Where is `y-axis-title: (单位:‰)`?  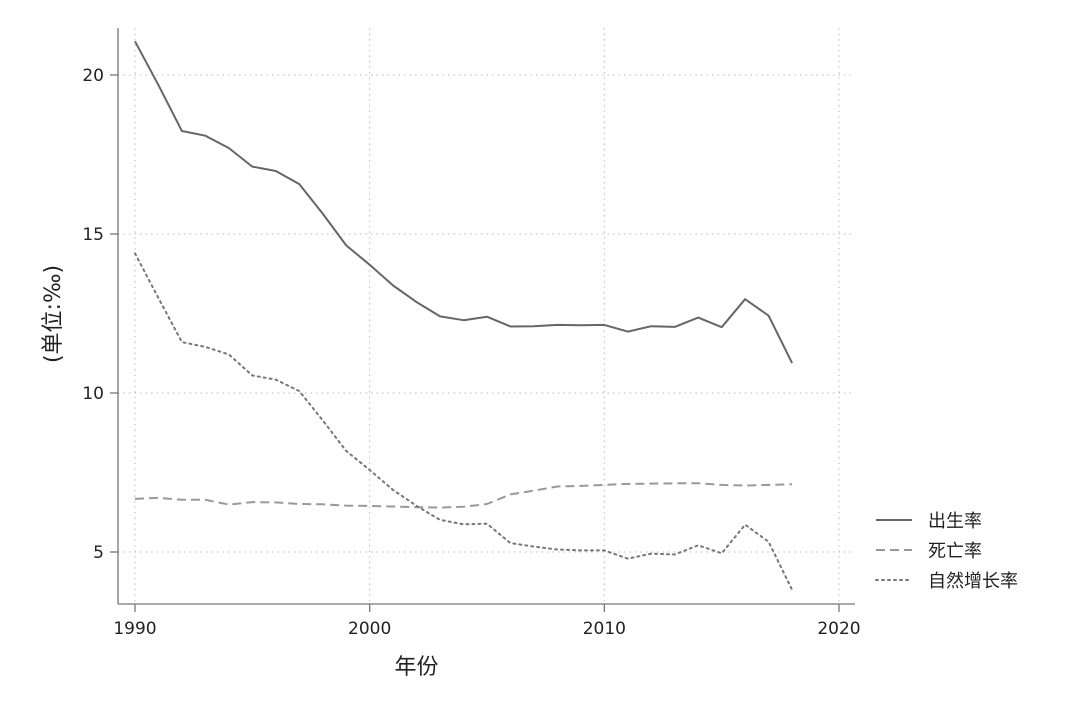
y-axis-title: (单位:‰) is located at coordinates (53, 314).